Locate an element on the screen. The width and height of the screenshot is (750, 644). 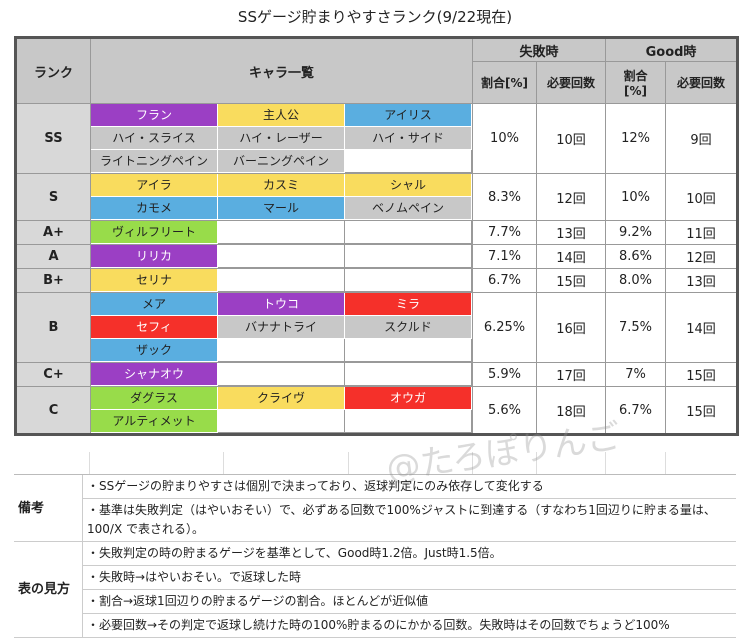
character-list: ヴィルフリート is located at coordinates (281, 232).